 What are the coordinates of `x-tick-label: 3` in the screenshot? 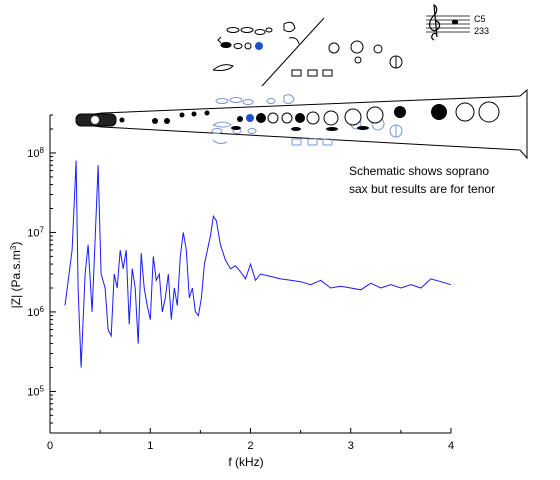 It's located at (351, 446).